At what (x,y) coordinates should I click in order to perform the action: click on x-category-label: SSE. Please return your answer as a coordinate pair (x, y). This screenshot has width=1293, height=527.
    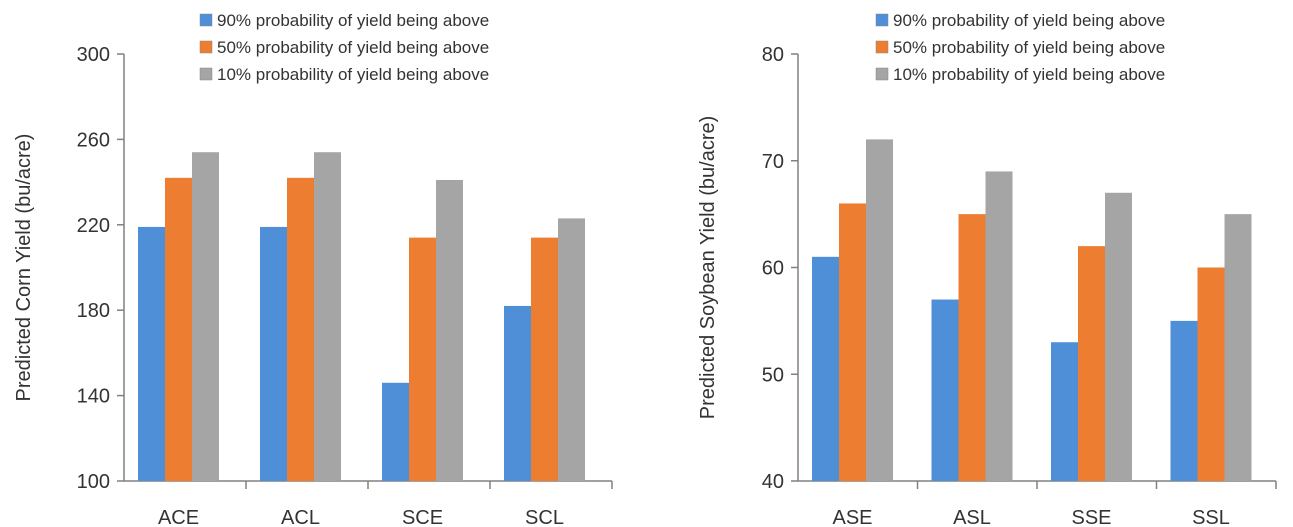
    Looking at the image, I should click on (1091, 517).